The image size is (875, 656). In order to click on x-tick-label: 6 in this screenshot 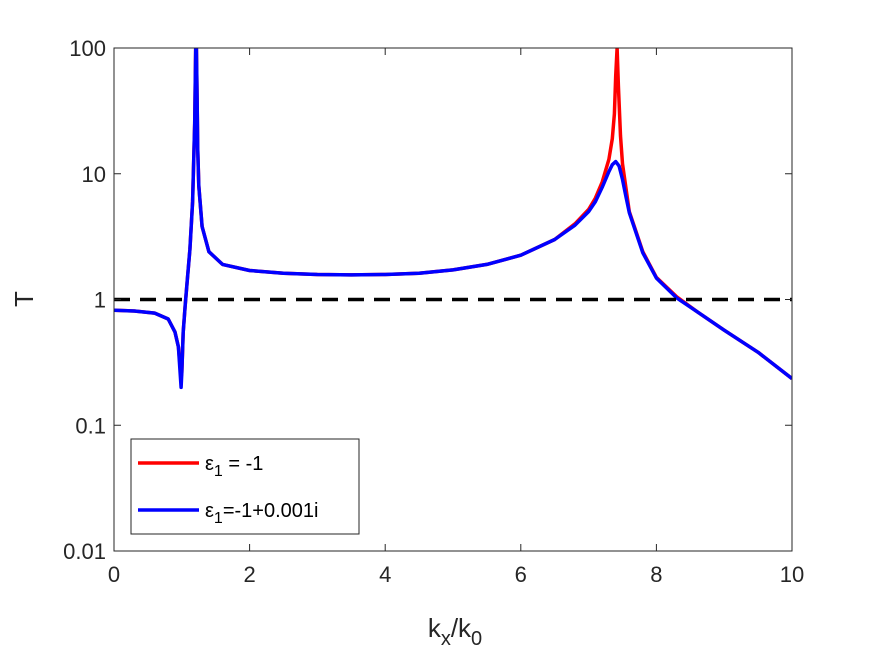, I will do `click(521, 574)`.